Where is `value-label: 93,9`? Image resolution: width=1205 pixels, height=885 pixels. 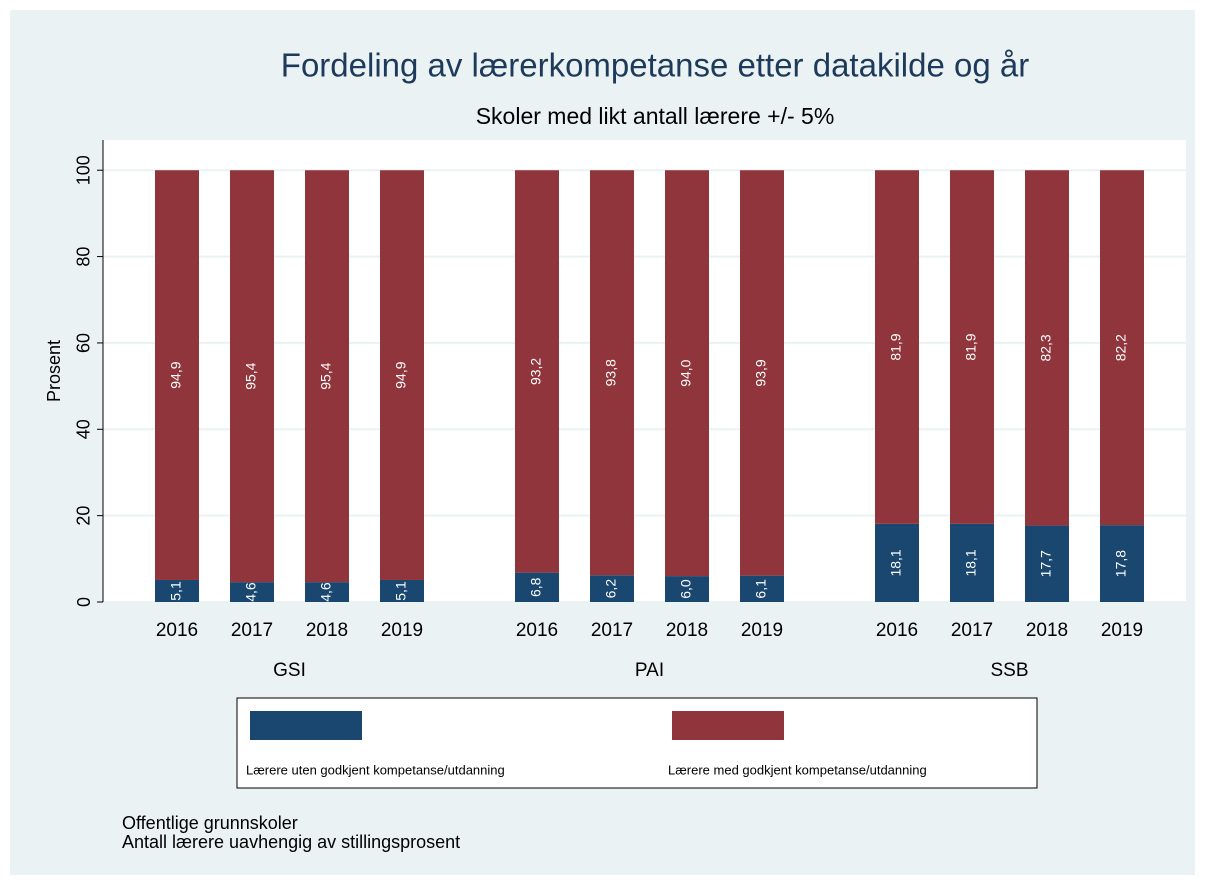 value-label: 93,9 is located at coordinates (761, 372).